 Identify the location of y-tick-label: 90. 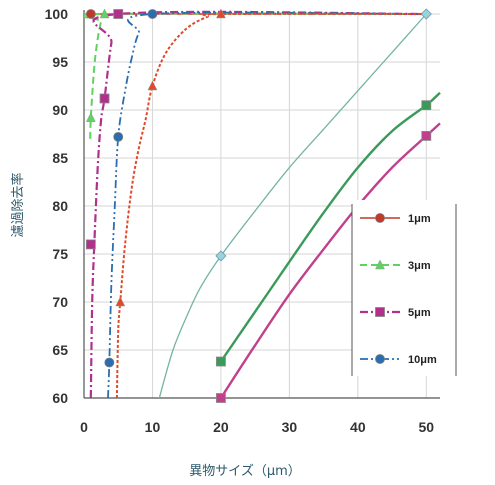
(60, 110).